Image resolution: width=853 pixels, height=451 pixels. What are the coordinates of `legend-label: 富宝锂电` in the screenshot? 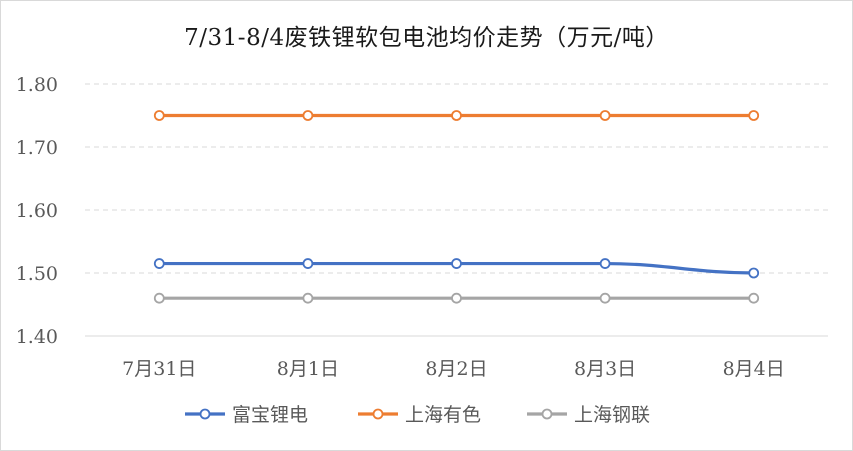 It's located at (270, 415).